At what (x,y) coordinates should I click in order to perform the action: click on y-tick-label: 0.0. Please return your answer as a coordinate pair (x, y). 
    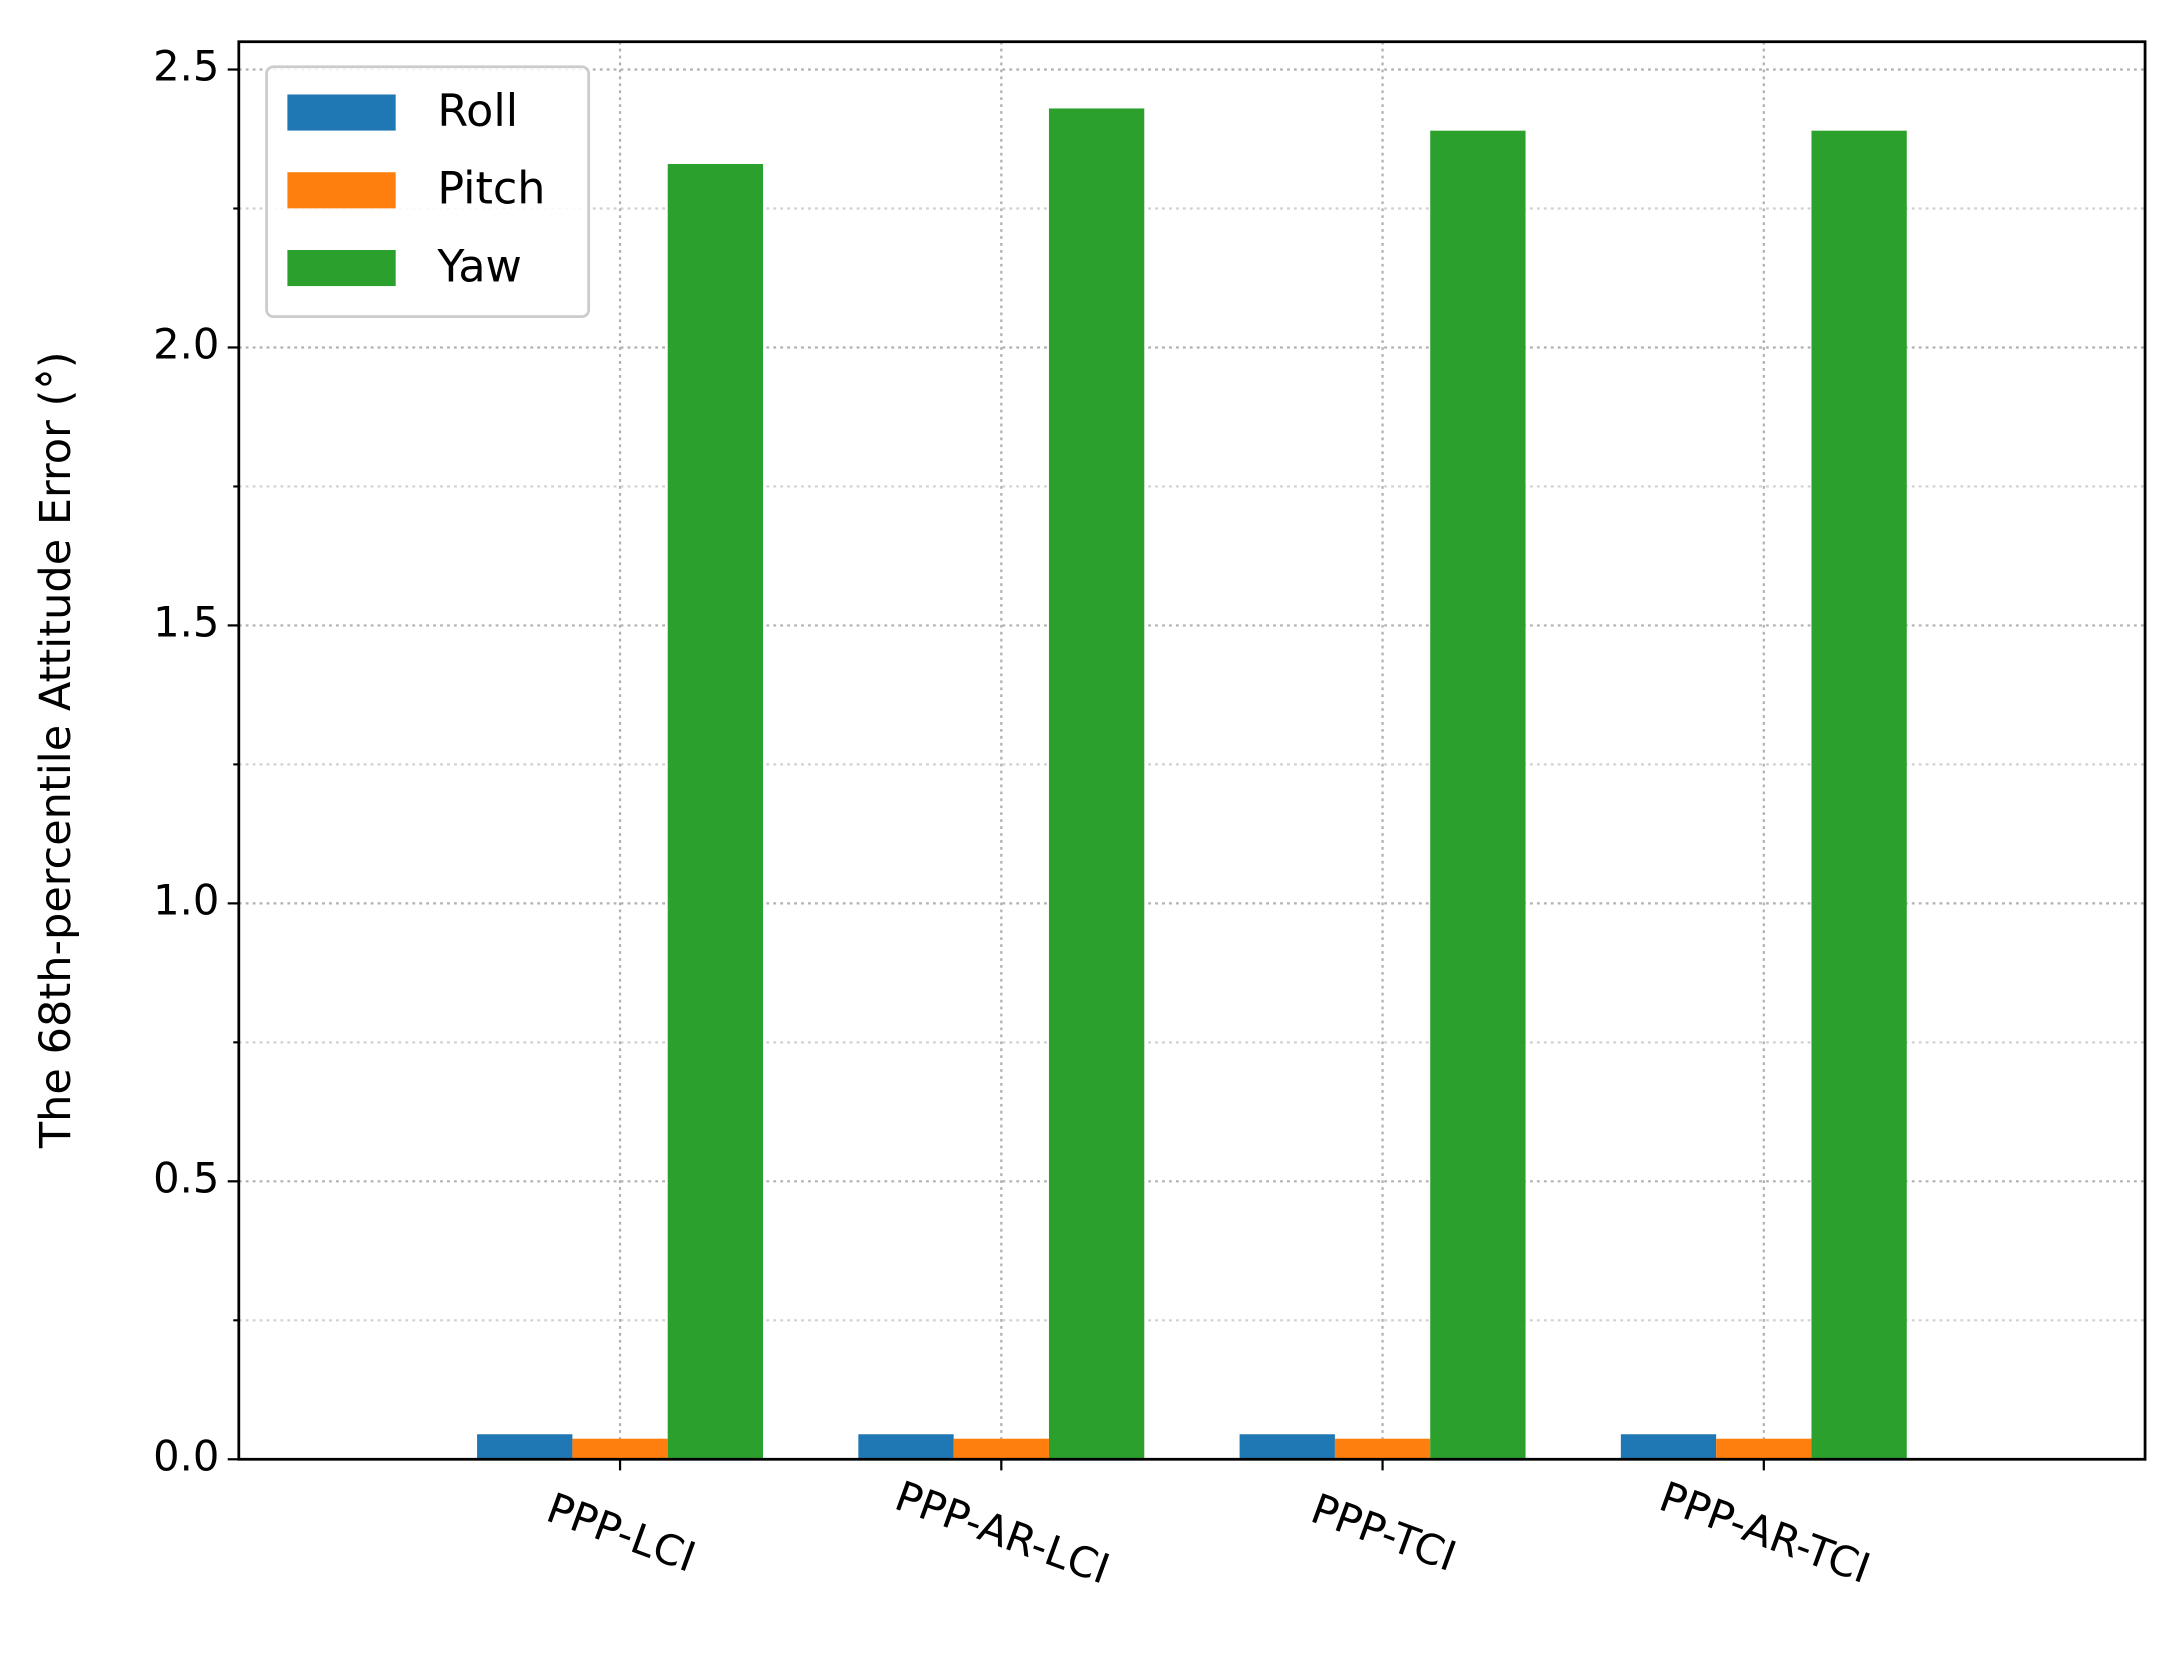
    Looking at the image, I should click on (186, 1455).